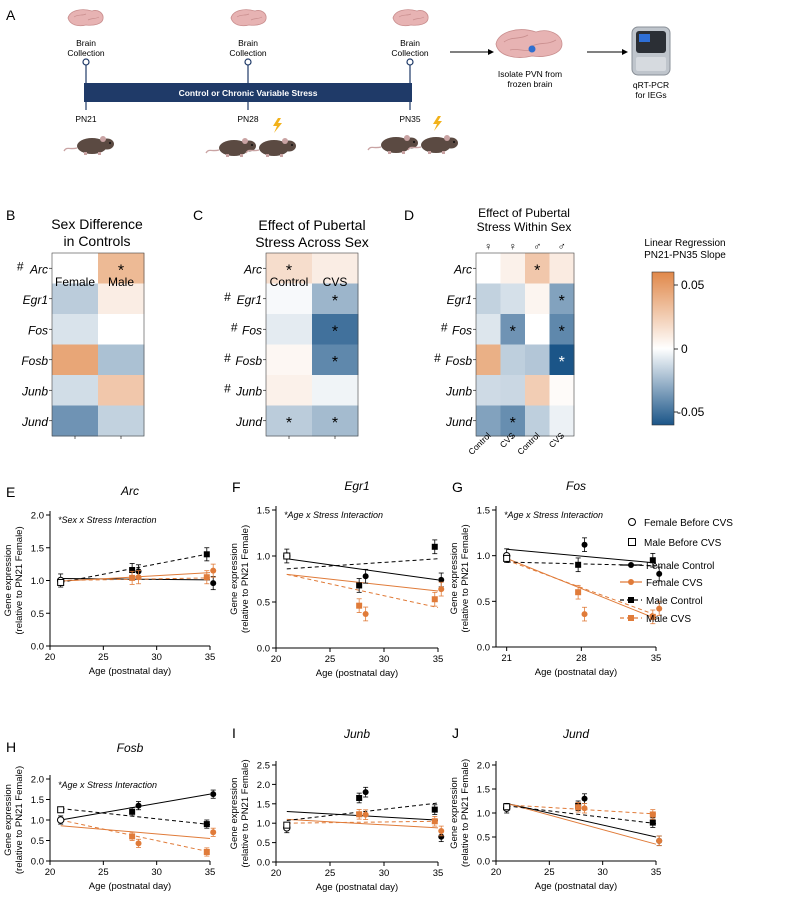 The width and height of the screenshot is (791, 900). I want to click on brain-collection-label-2: Brain Collection, so click(248, 48).